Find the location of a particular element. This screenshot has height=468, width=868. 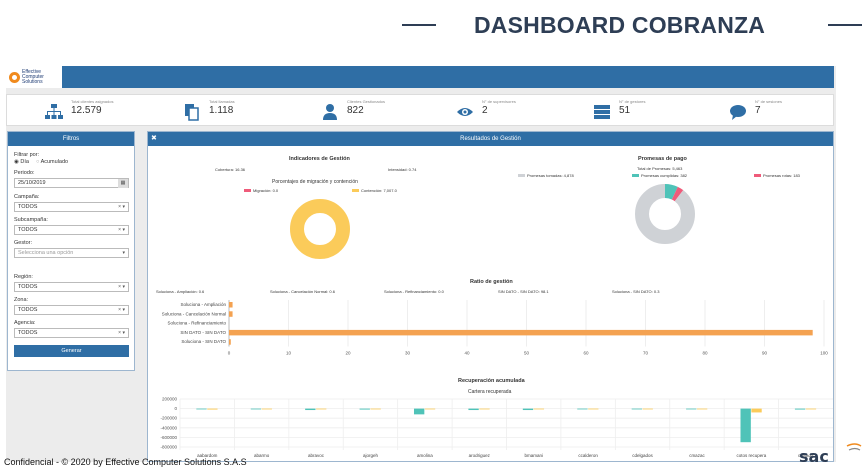

recuperacion-title: Recuperación acumulada is located at coordinates (491, 381).